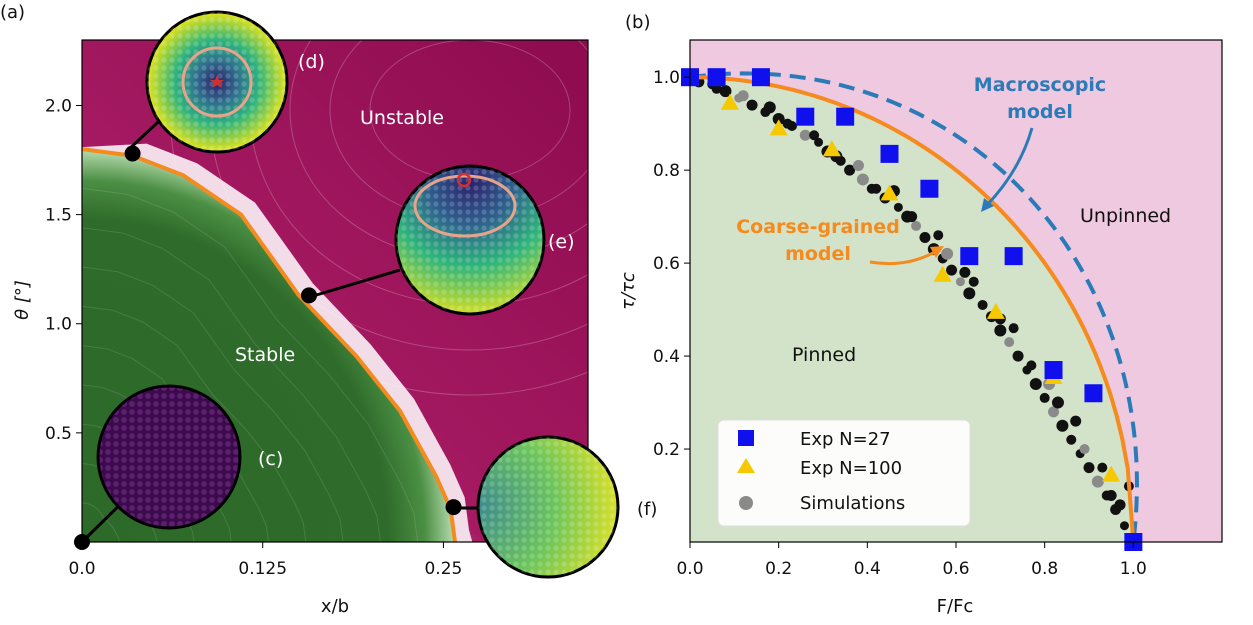 The height and width of the screenshot is (625, 1253). Describe the element at coordinates (561, 242) in the screenshot. I see `inset-label-e: (e)` at that location.